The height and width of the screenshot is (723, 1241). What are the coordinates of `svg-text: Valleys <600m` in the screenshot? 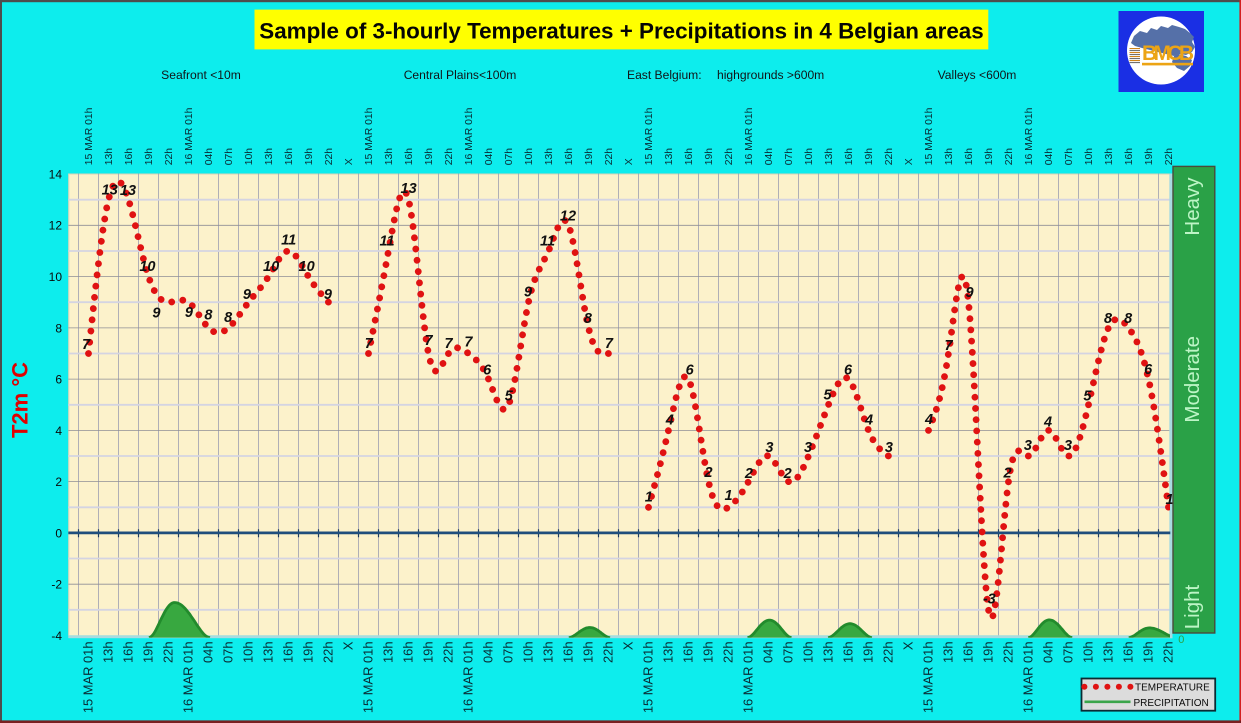 It's located at (977, 75).